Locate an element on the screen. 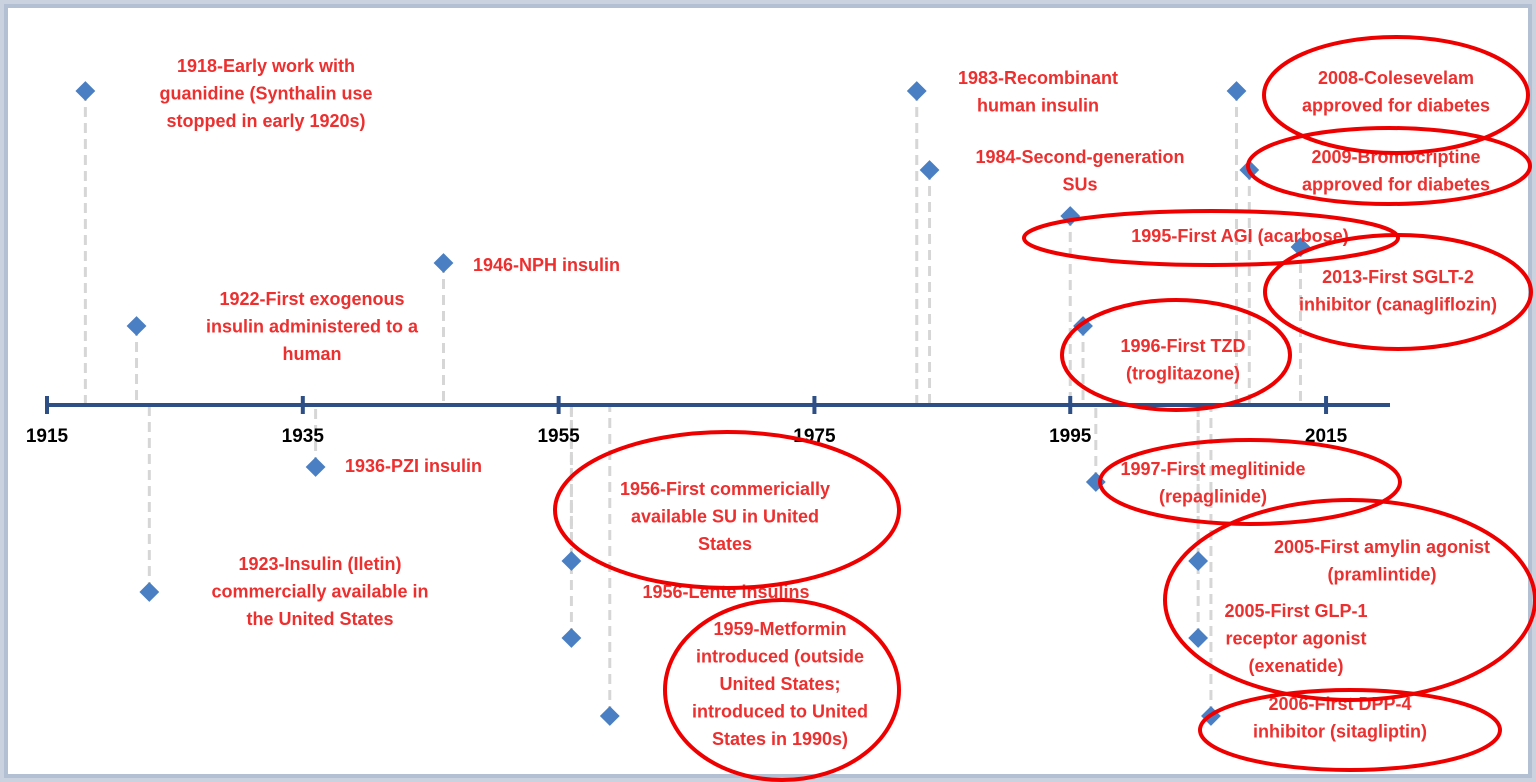 The width and height of the screenshot is (1536, 782). event-label: introduced (outside is located at coordinates (780, 656).